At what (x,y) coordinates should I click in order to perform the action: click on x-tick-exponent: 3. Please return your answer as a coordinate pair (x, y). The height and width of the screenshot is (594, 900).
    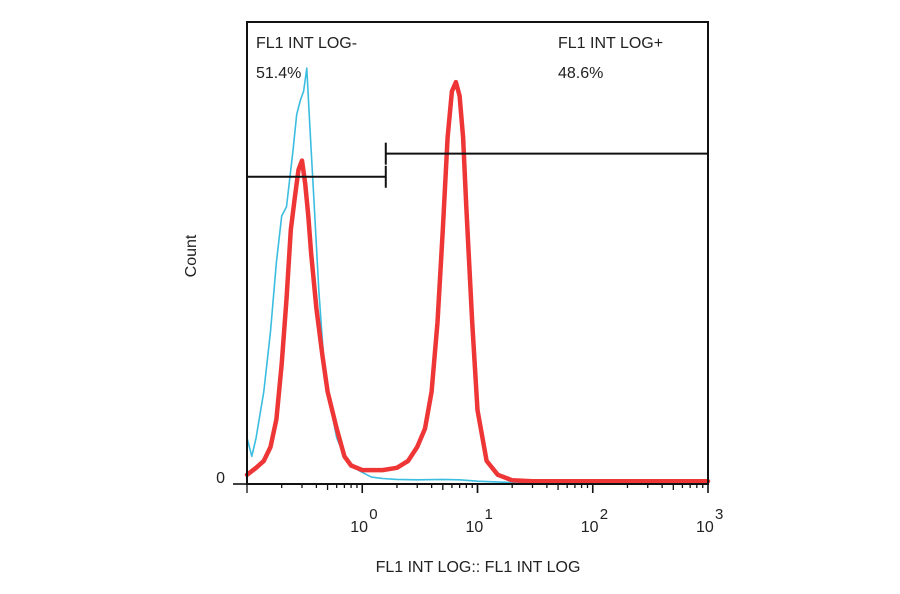
    Looking at the image, I should click on (719, 514).